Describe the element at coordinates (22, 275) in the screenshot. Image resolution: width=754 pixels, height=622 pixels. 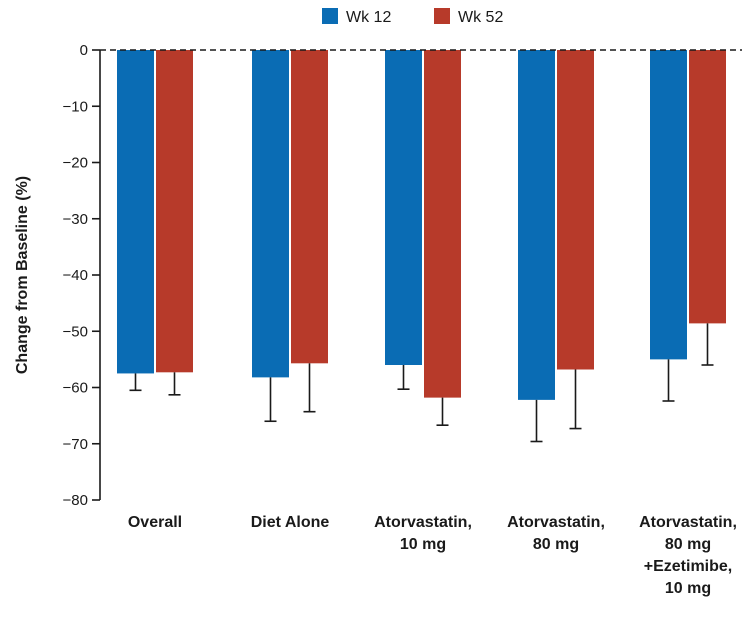
I see `y-axis-title: Change from Baseline (%)` at that location.